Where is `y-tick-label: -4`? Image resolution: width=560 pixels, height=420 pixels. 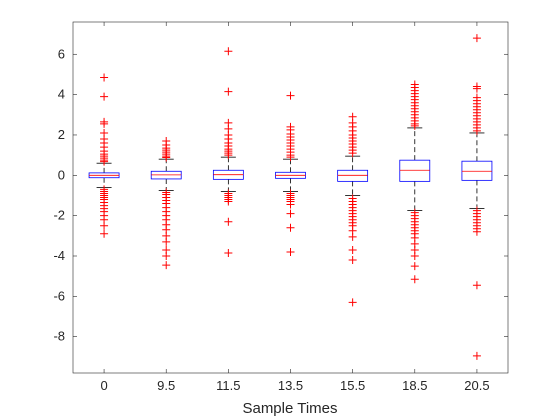
y-tick-label: -4 is located at coordinates (59, 255).